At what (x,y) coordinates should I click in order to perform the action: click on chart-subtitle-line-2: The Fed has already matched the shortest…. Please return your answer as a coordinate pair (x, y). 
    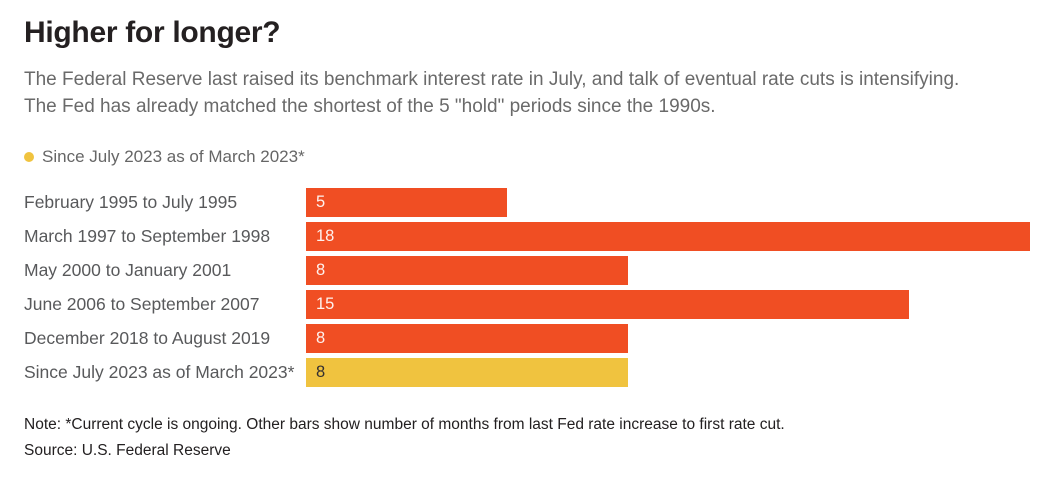
    Looking at the image, I should click on (370, 106).